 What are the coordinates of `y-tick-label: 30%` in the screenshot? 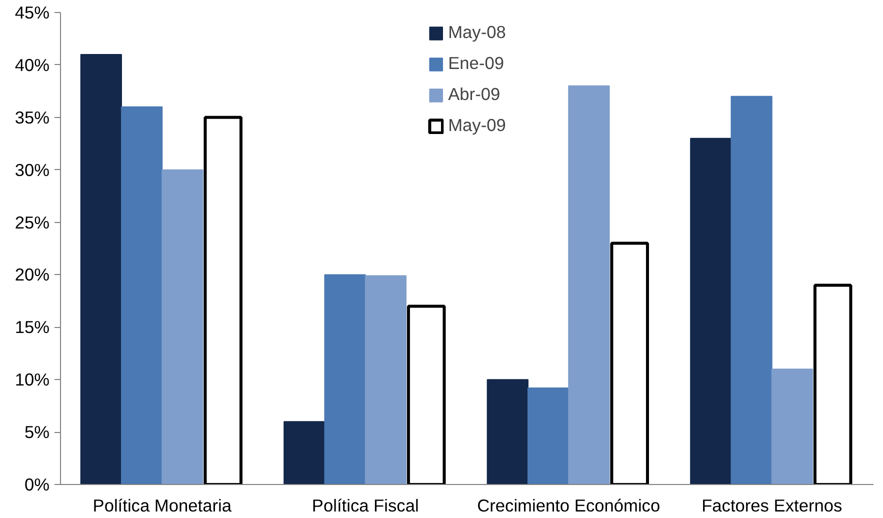 It's located at (32, 170).